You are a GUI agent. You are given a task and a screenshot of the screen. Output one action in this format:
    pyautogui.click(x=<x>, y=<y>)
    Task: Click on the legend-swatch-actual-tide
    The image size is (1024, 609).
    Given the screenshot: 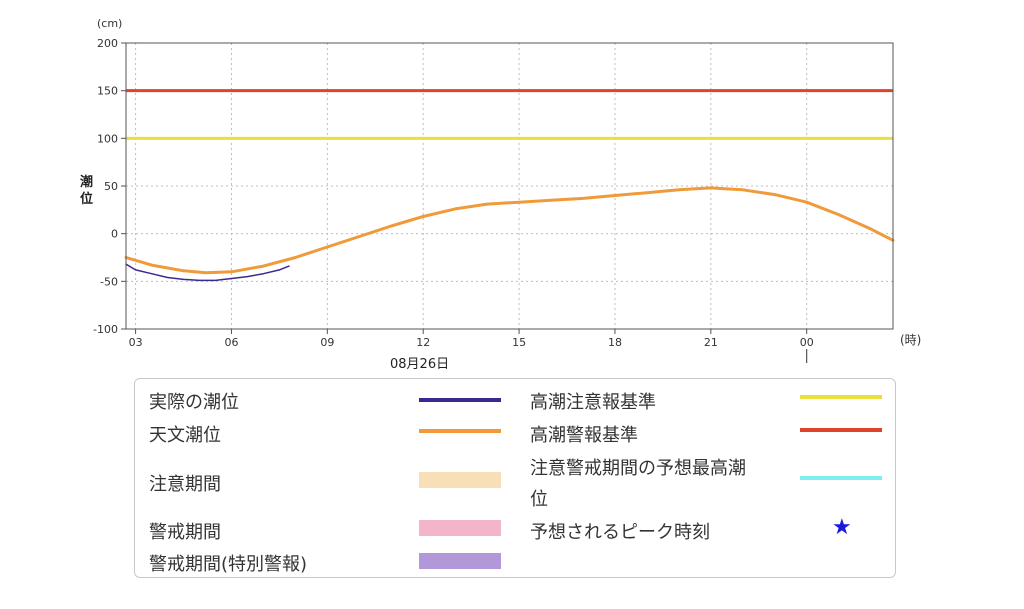 What is the action you would take?
    pyautogui.click(x=460, y=400)
    